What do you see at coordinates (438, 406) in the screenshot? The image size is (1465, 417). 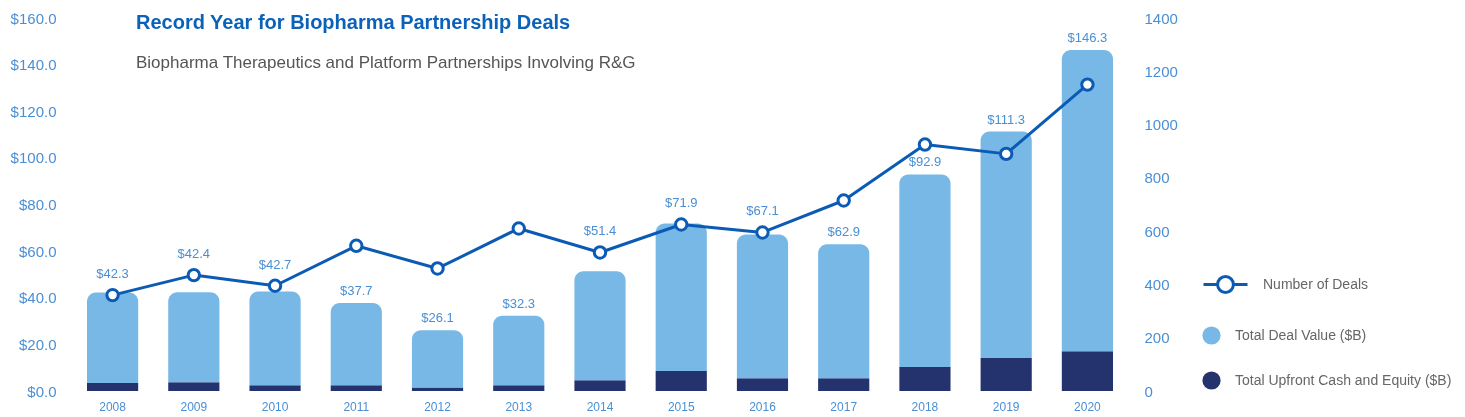 I see `x-tick-label: 2012` at bounding box center [438, 406].